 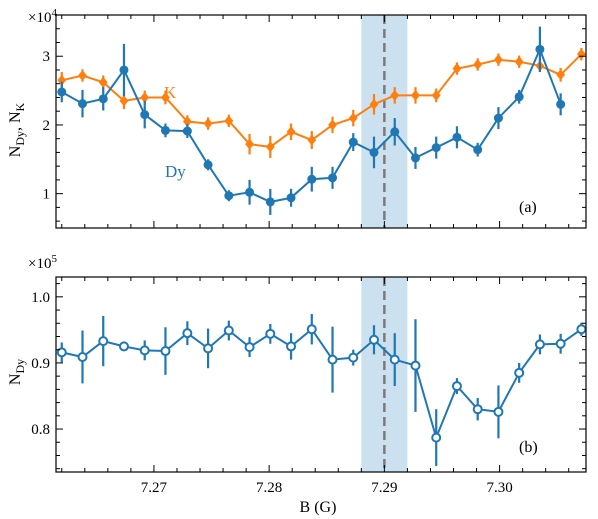 I want to click on y-axis-label: NDy, NK, so click(x=17, y=129).